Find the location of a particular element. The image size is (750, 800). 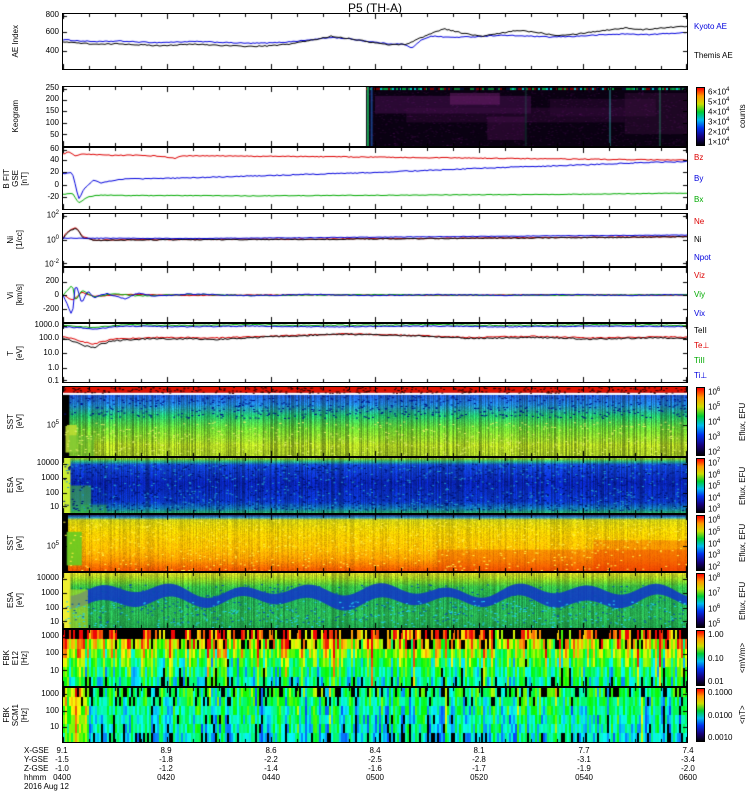

x-tick-value: -2.5 is located at coordinates (375, 759).